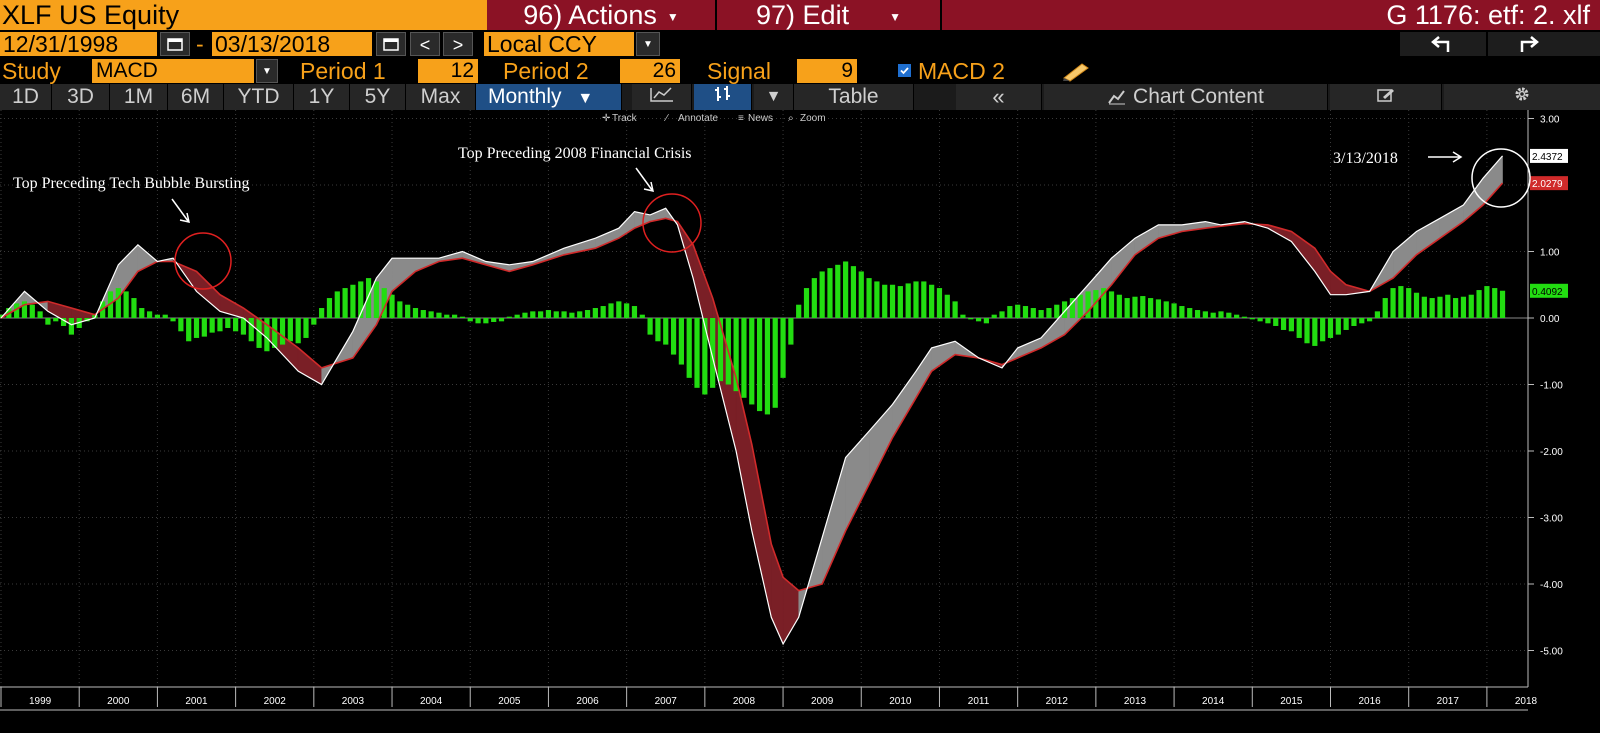 This screenshot has width=1600, height=733. What do you see at coordinates (26, 97) in the screenshot?
I see `range-1d: 1D` at bounding box center [26, 97].